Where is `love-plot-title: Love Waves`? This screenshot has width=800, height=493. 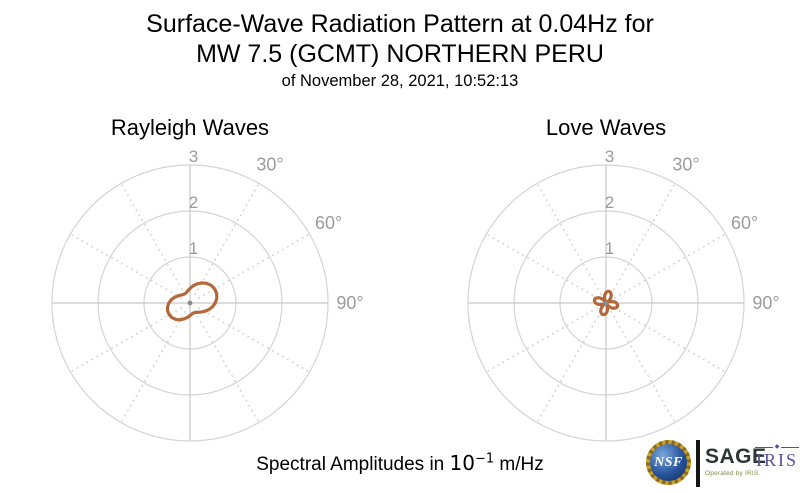
love-plot-title: Love Waves is located at coordinates (606, 127).